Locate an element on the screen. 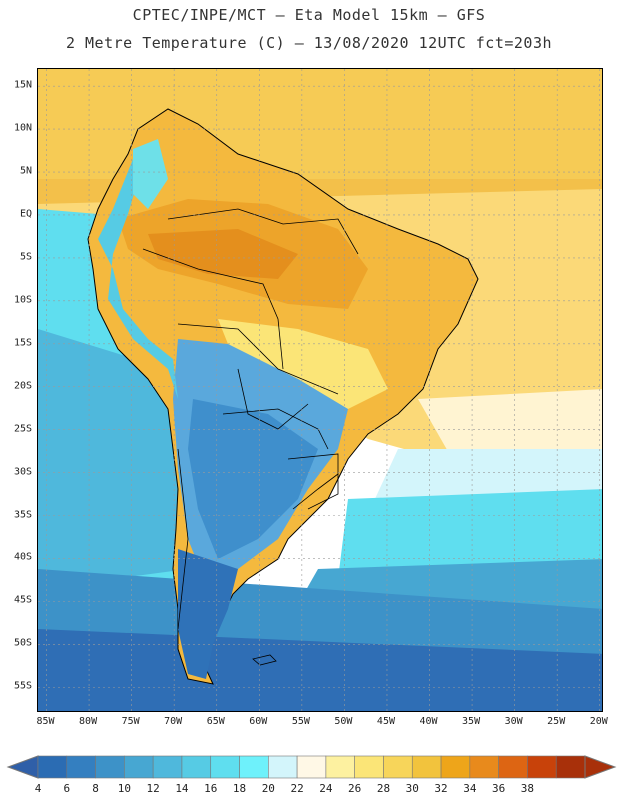  colombia-highlands is located at coordinates (150, 174).